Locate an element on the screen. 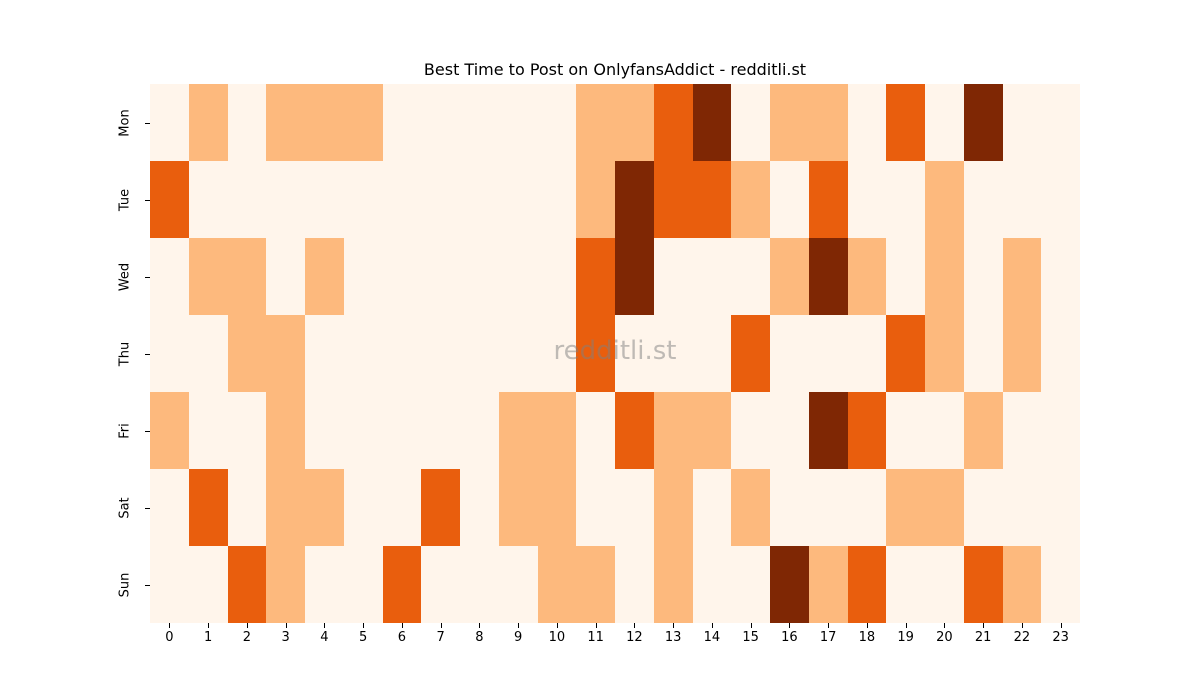 The height and width of the screenshot is (700, 1200). x-tick-label: 3 is located at coordinates (285, 637).